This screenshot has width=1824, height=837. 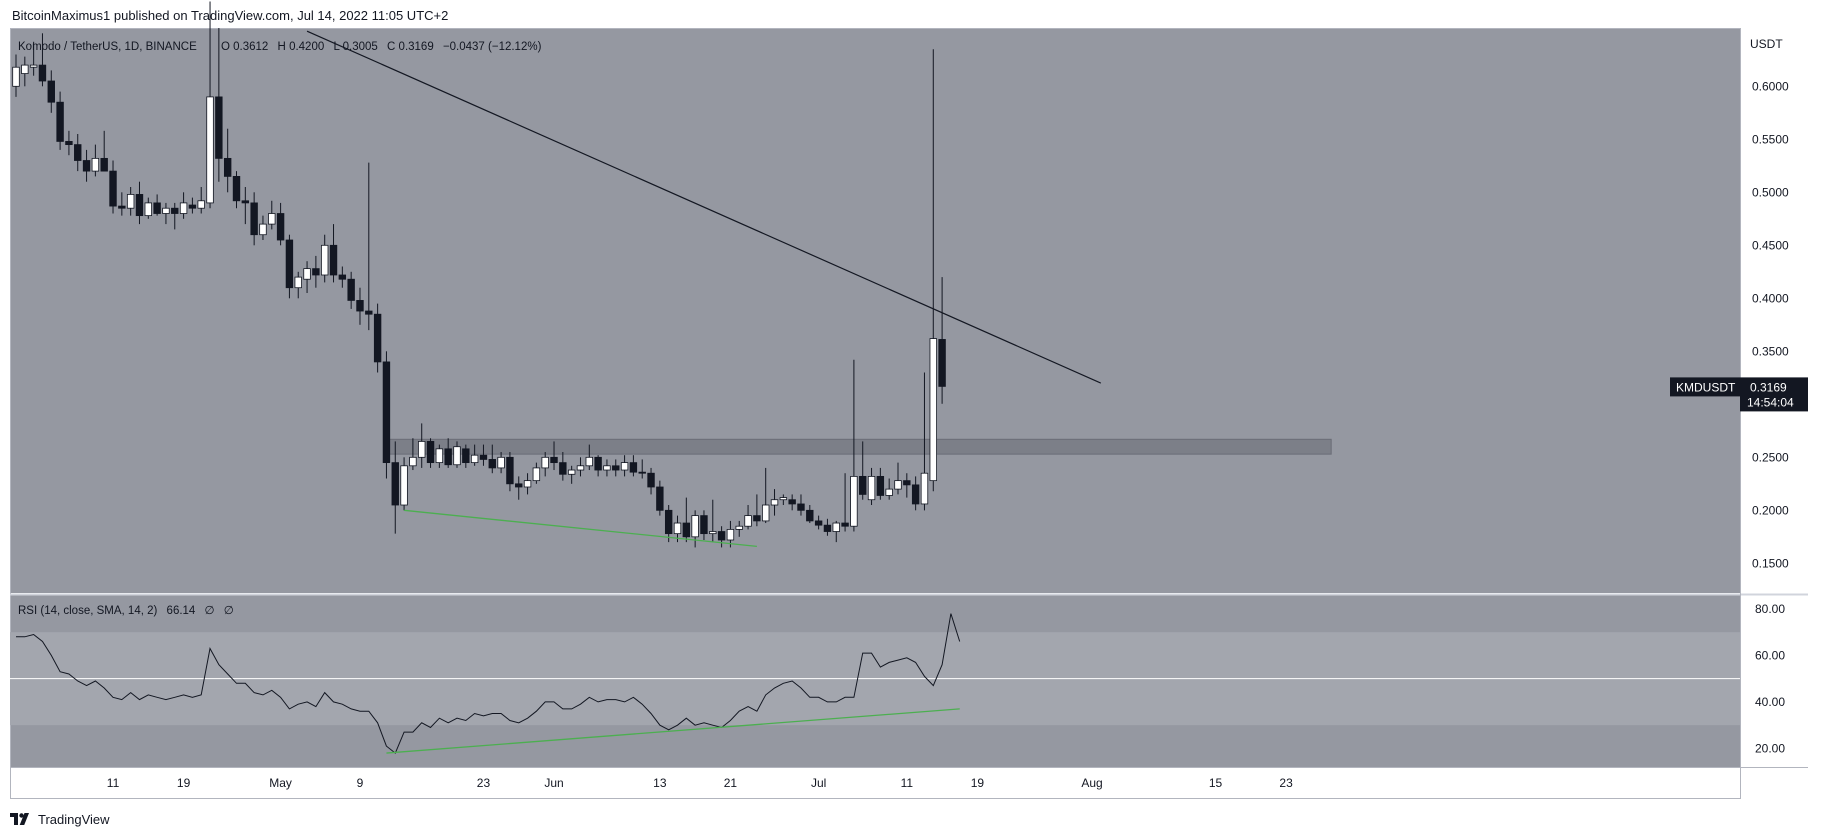 I want to click on price-tick-label: 0.4000, so click(x=1770, y=298).